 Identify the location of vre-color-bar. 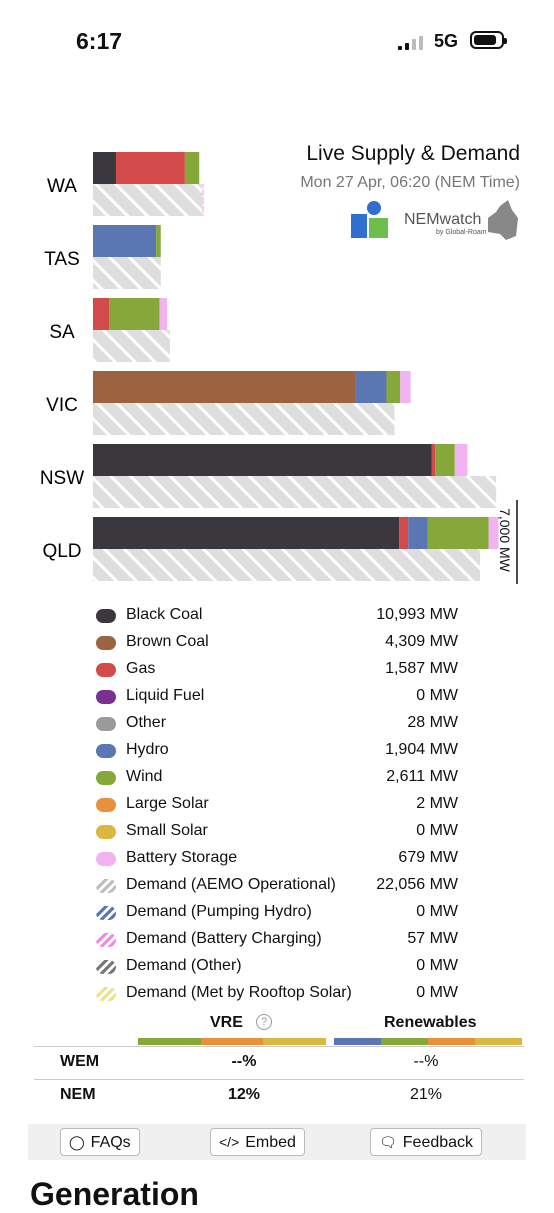
(232, 1041).